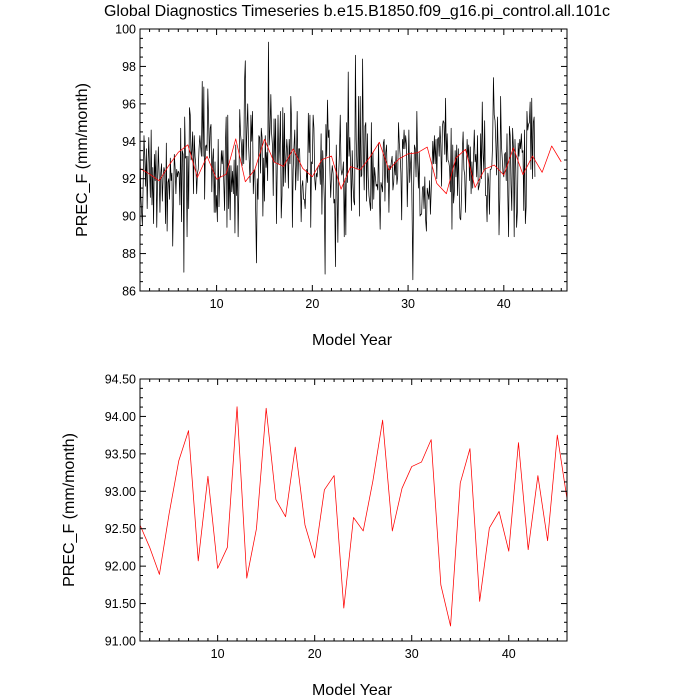  What do you see at coordinates (408, 304) in the screenshot?
I see `top-chart-x-tick-label: 30` at bounding box center [408, 304].